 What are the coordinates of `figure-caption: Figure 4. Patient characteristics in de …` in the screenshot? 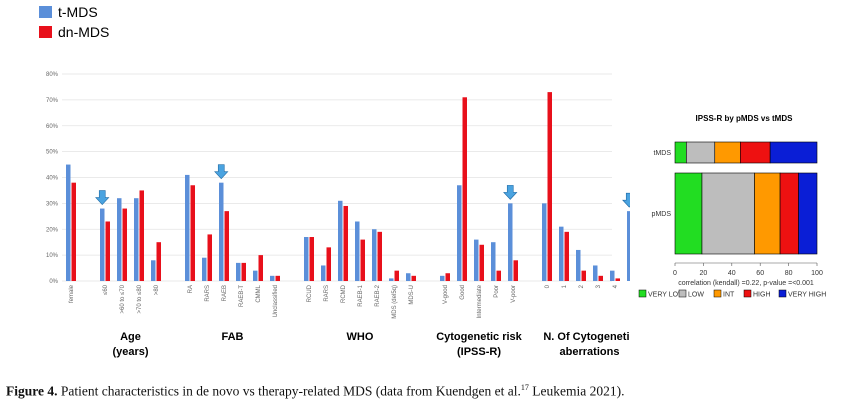 It's located at (421, 391).